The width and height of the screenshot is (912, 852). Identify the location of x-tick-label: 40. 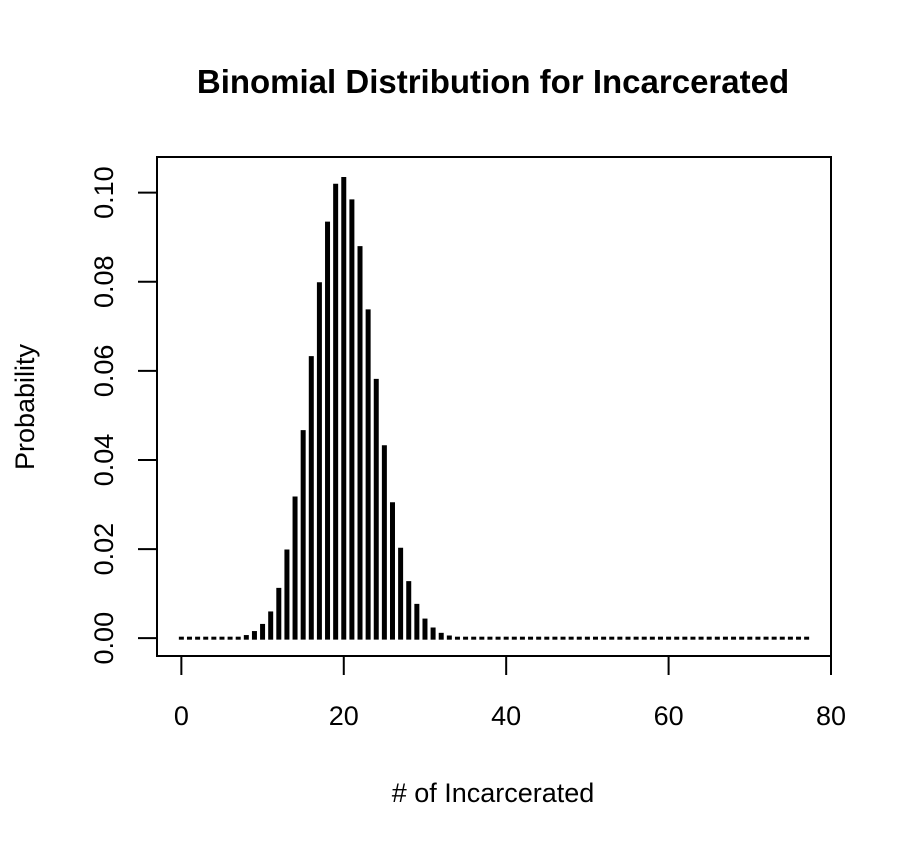
(506, 716).